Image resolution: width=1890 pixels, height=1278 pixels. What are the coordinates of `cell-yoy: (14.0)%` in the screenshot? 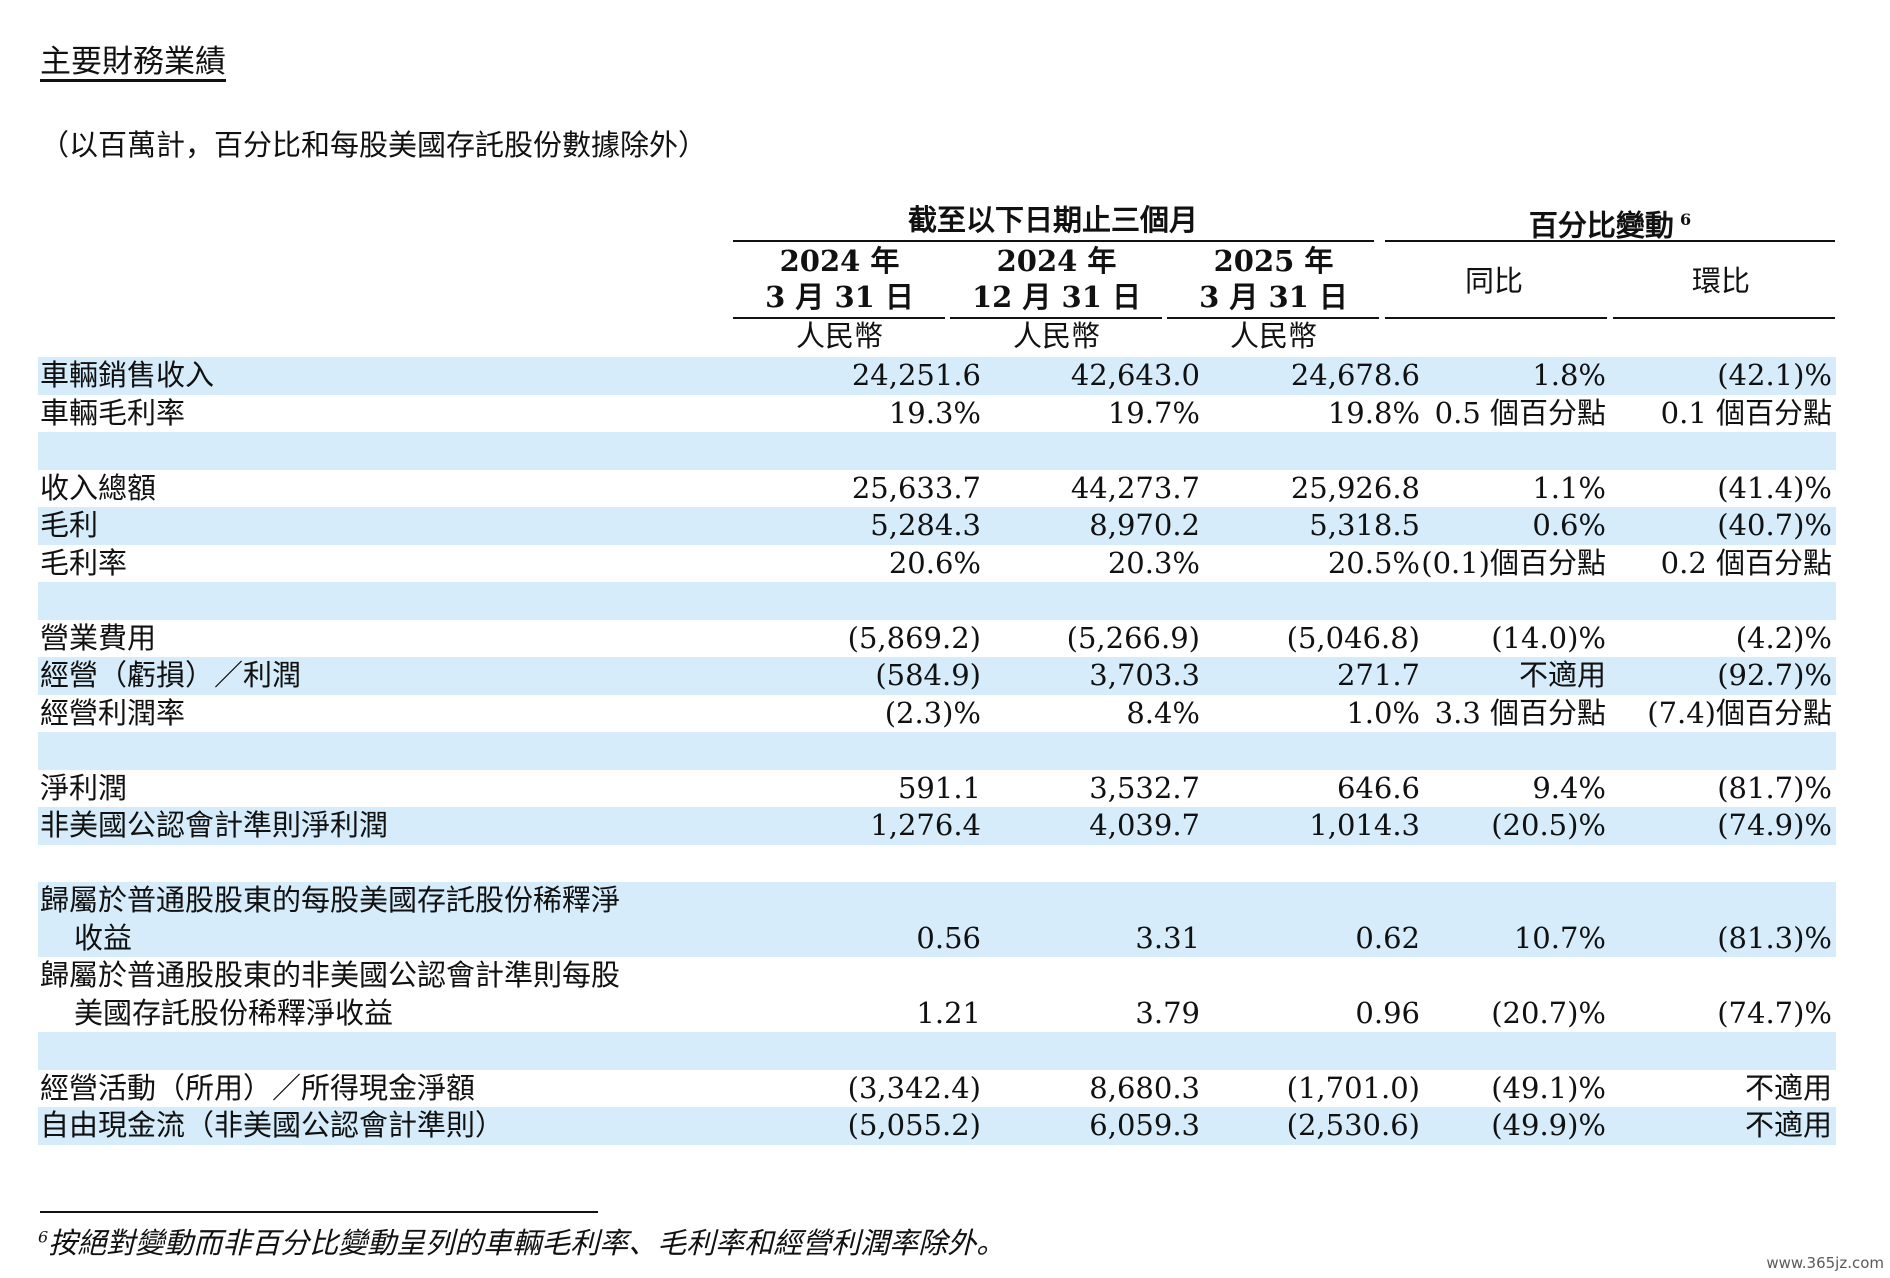 It's located at (1548, 637).